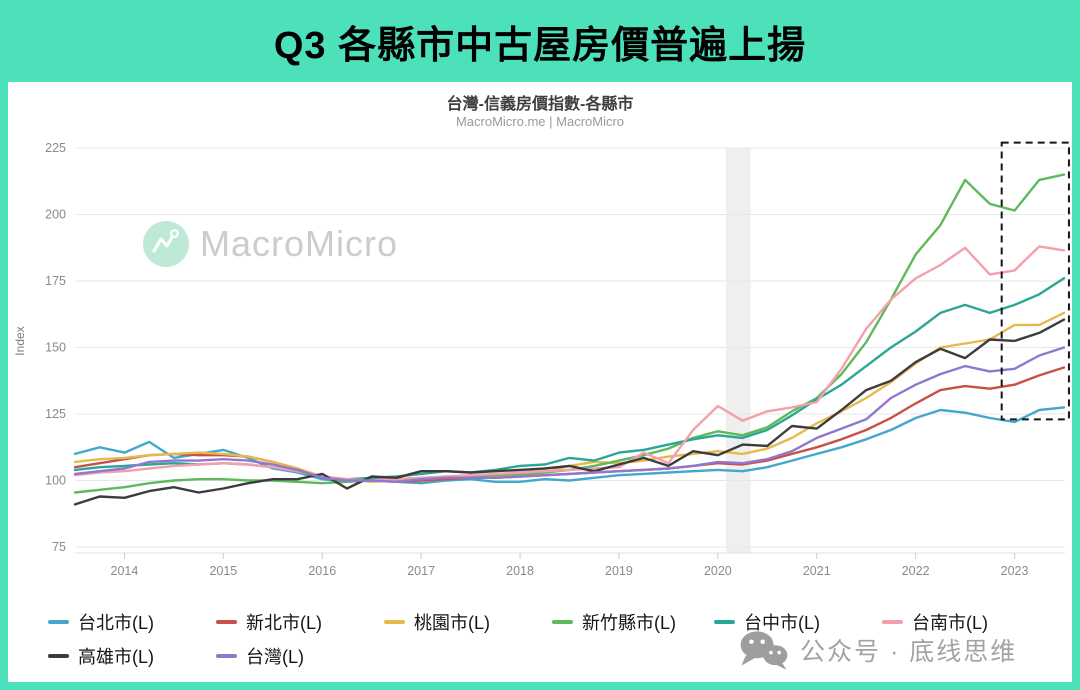  I want to click on legend-label: 桃園市(L), so click(452, 623).